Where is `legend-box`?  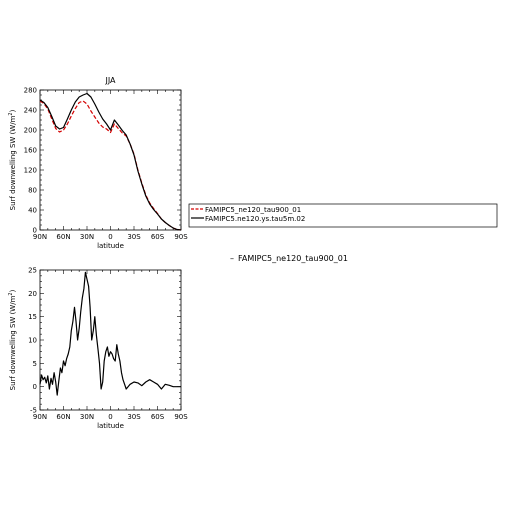
legend-box is located at coordinates (343, 215).